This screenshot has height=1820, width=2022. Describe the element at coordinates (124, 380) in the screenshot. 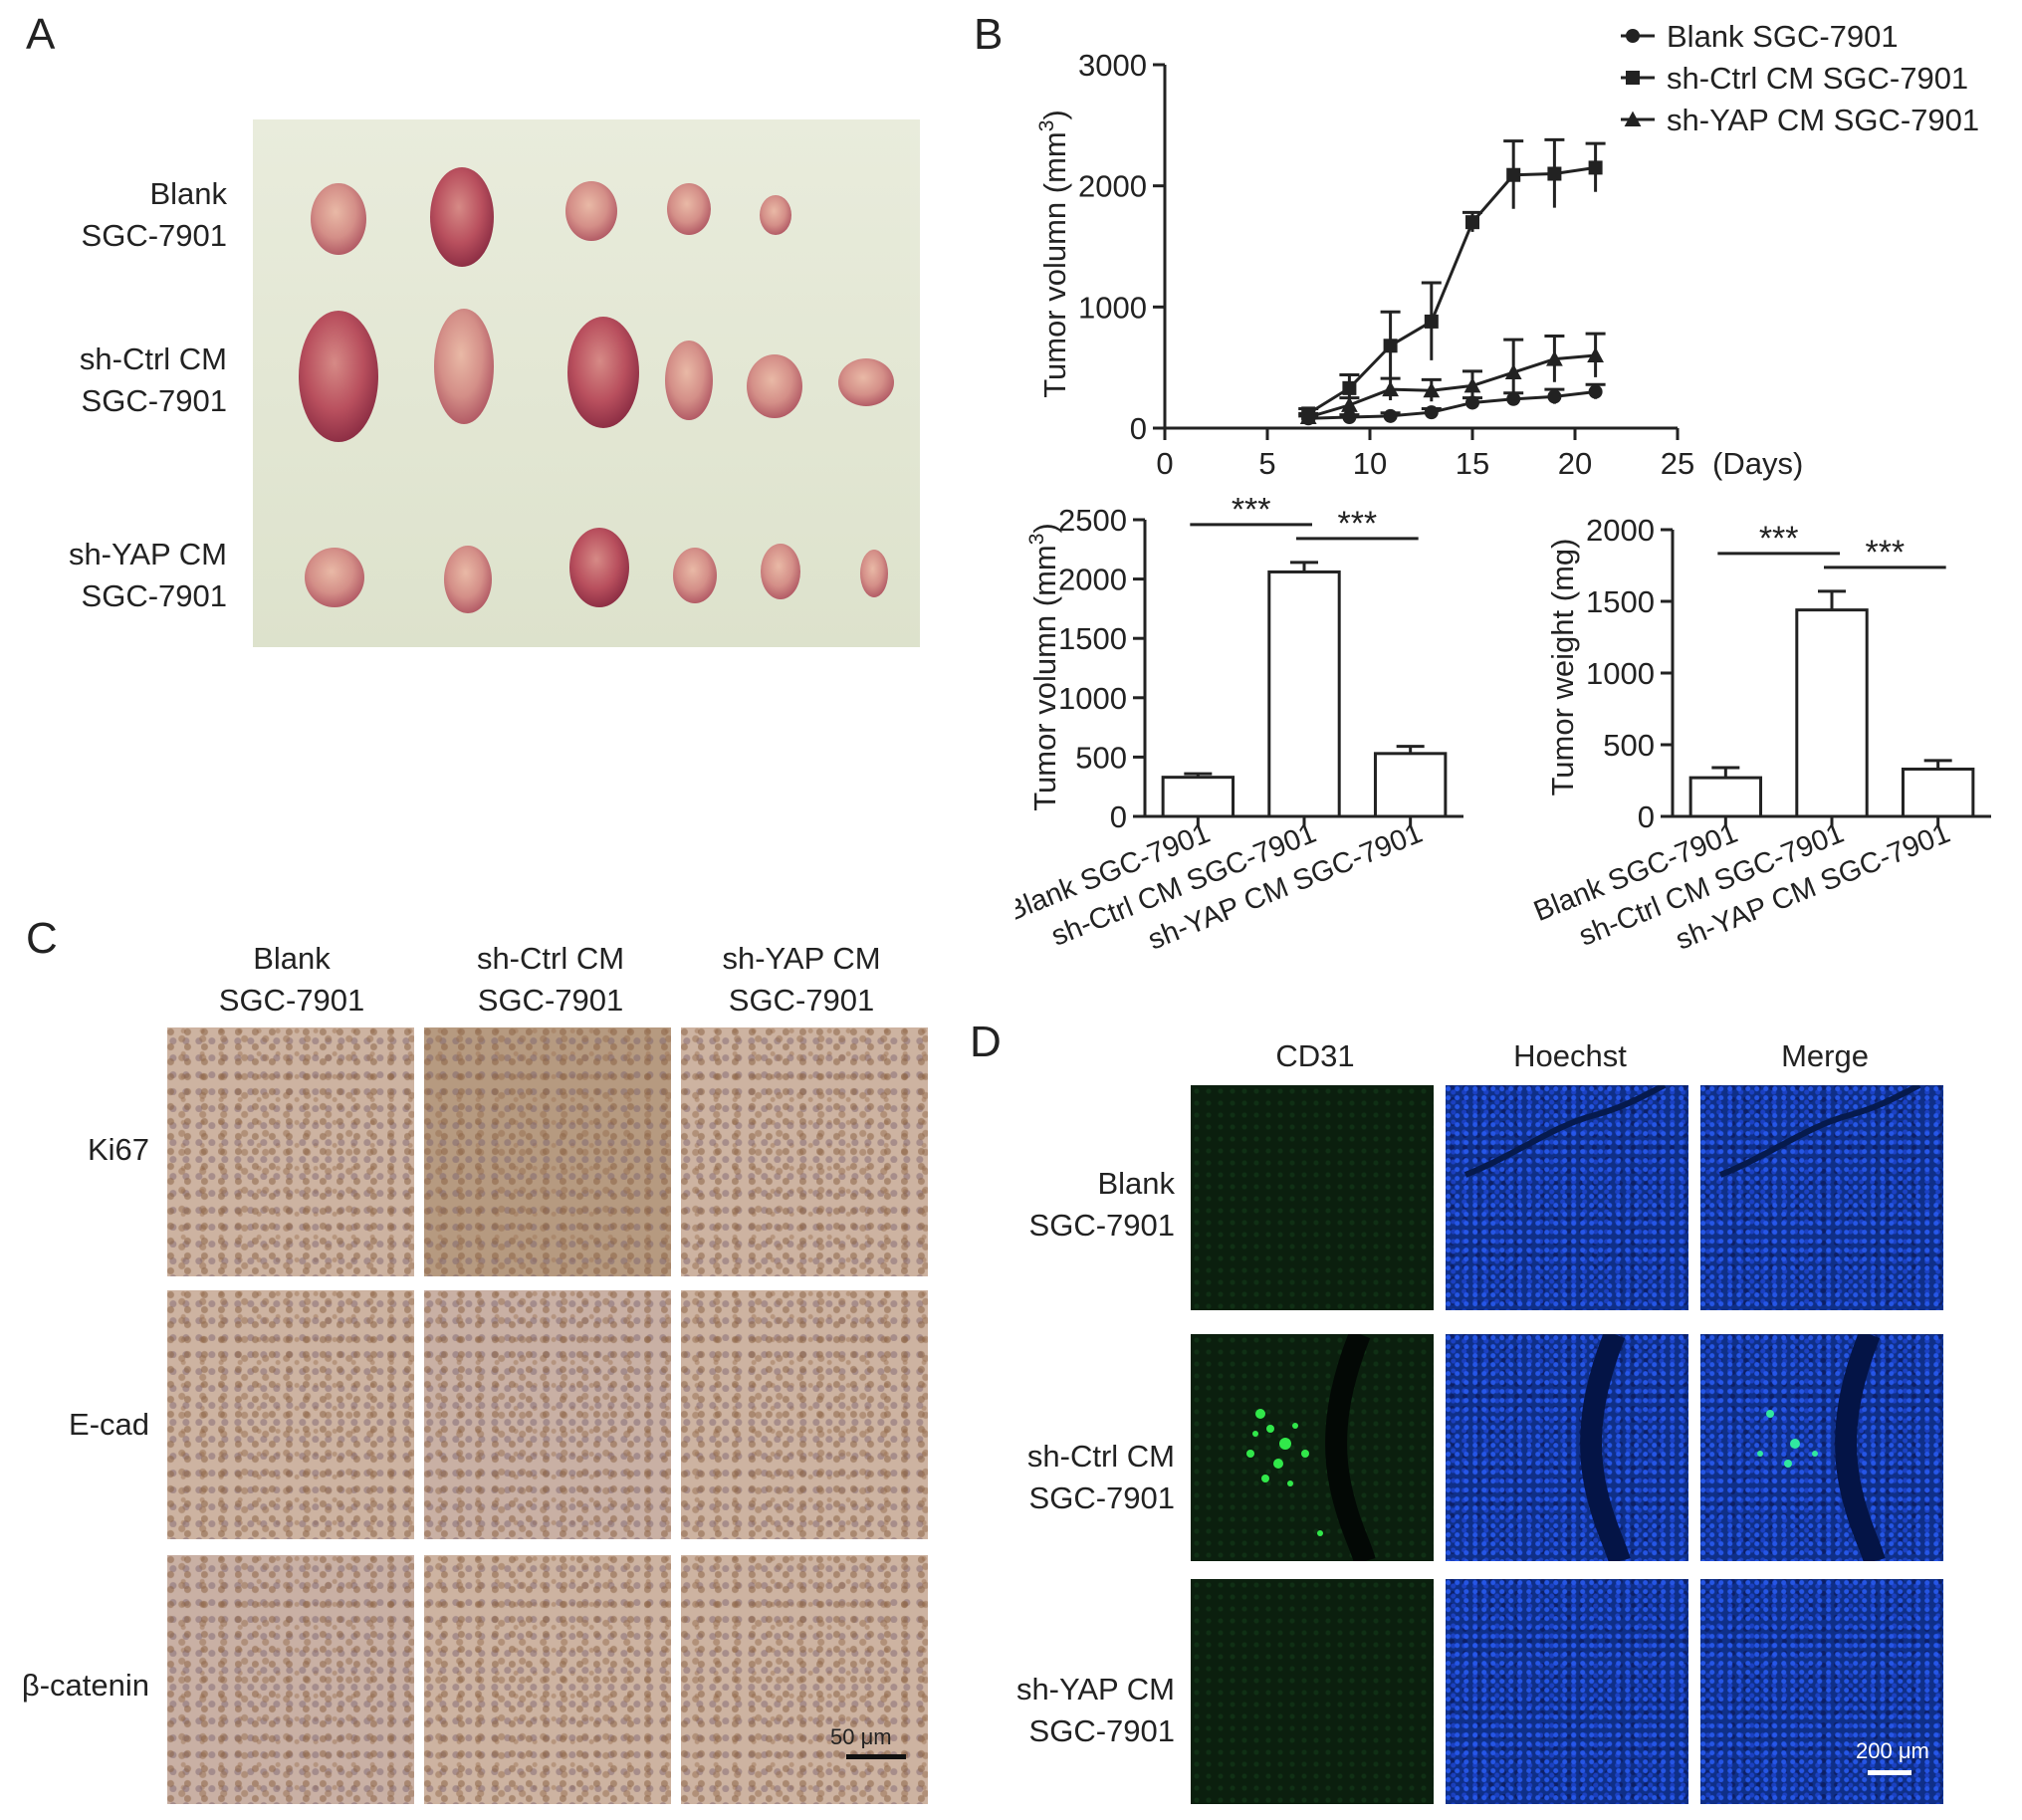

I see `panel-a-row-label-shctrl: sh-Ctrl CM SGC-7901` at that location.